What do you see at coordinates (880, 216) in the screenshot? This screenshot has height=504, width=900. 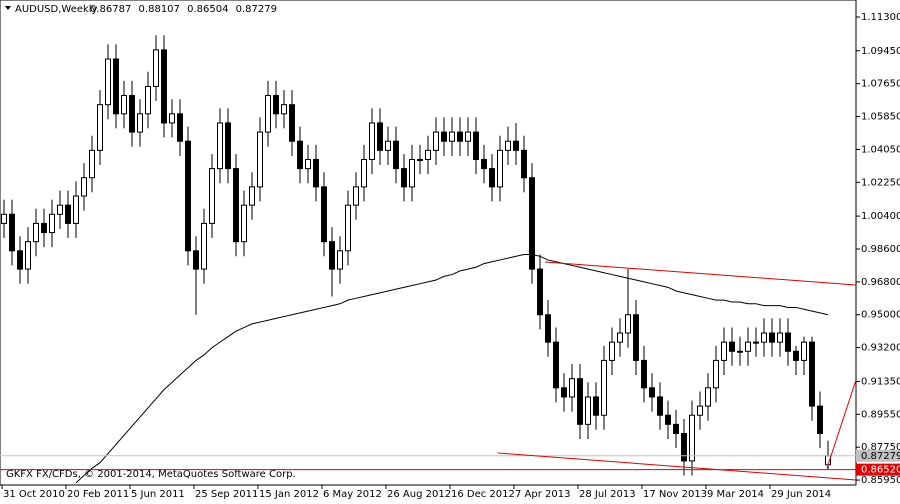 I see `y-tick-label: 1.00400` at bounding box center [880, 216].